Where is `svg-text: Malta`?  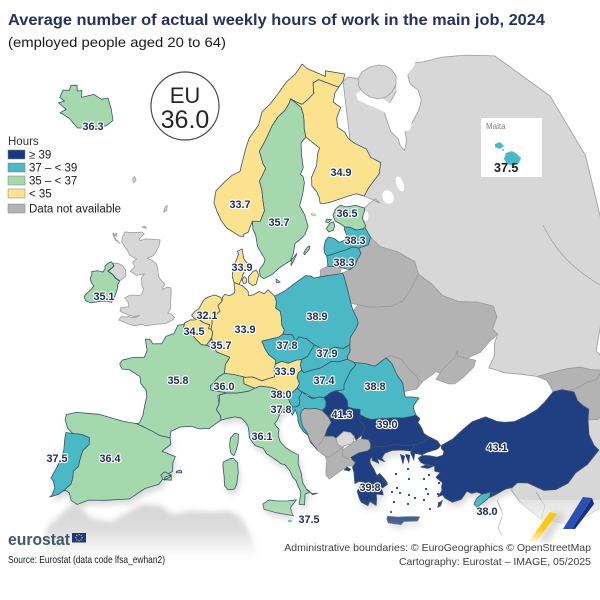 svg-text: Malta is located at coordinates (496, 126).